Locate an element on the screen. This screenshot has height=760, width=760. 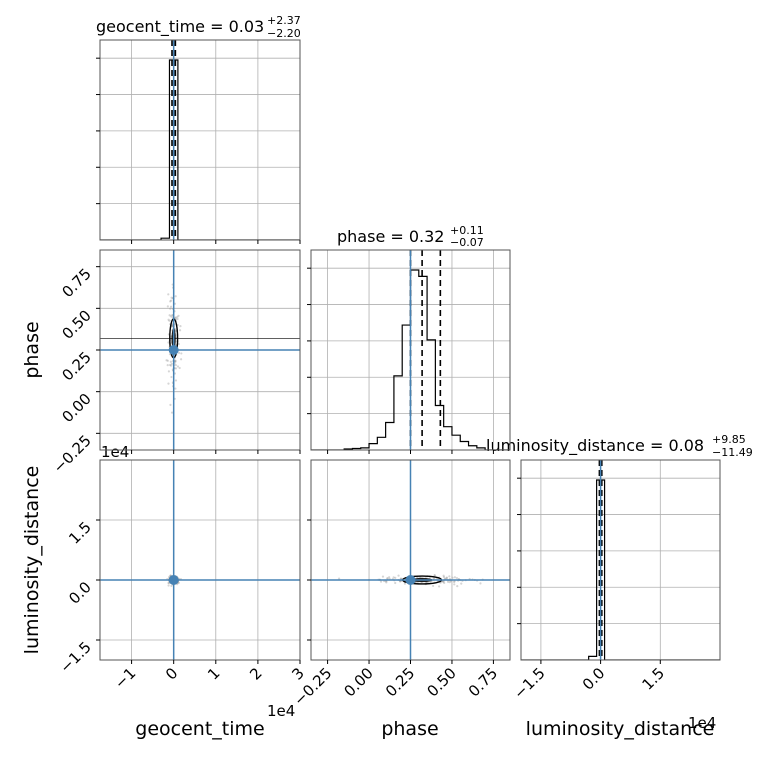
offset-luminosity-distance-x: 1e4 is located at coordinates (702, 723).